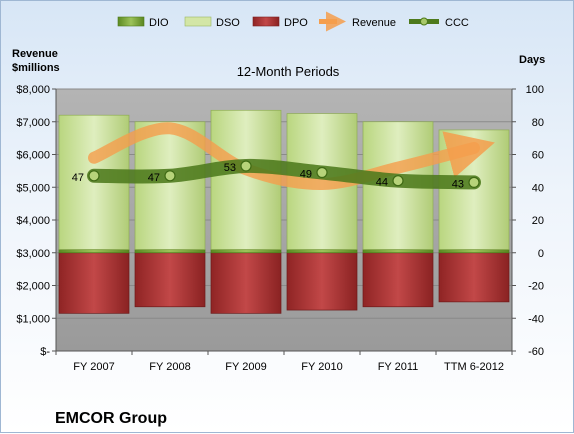 This screenshot has width=574, height=434. Describe the element at coordinates (198, 21) in the screenshot. I see `legend-swatch-dso` at that location.